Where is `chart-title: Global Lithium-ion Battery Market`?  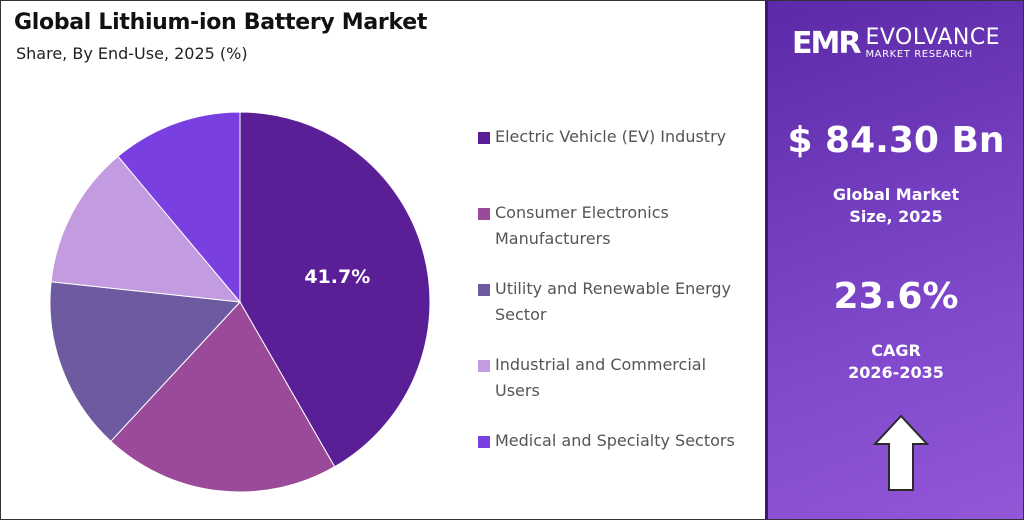
chart-title: Global Lithium-ion Battery Market is located at coordinates (221, 22).